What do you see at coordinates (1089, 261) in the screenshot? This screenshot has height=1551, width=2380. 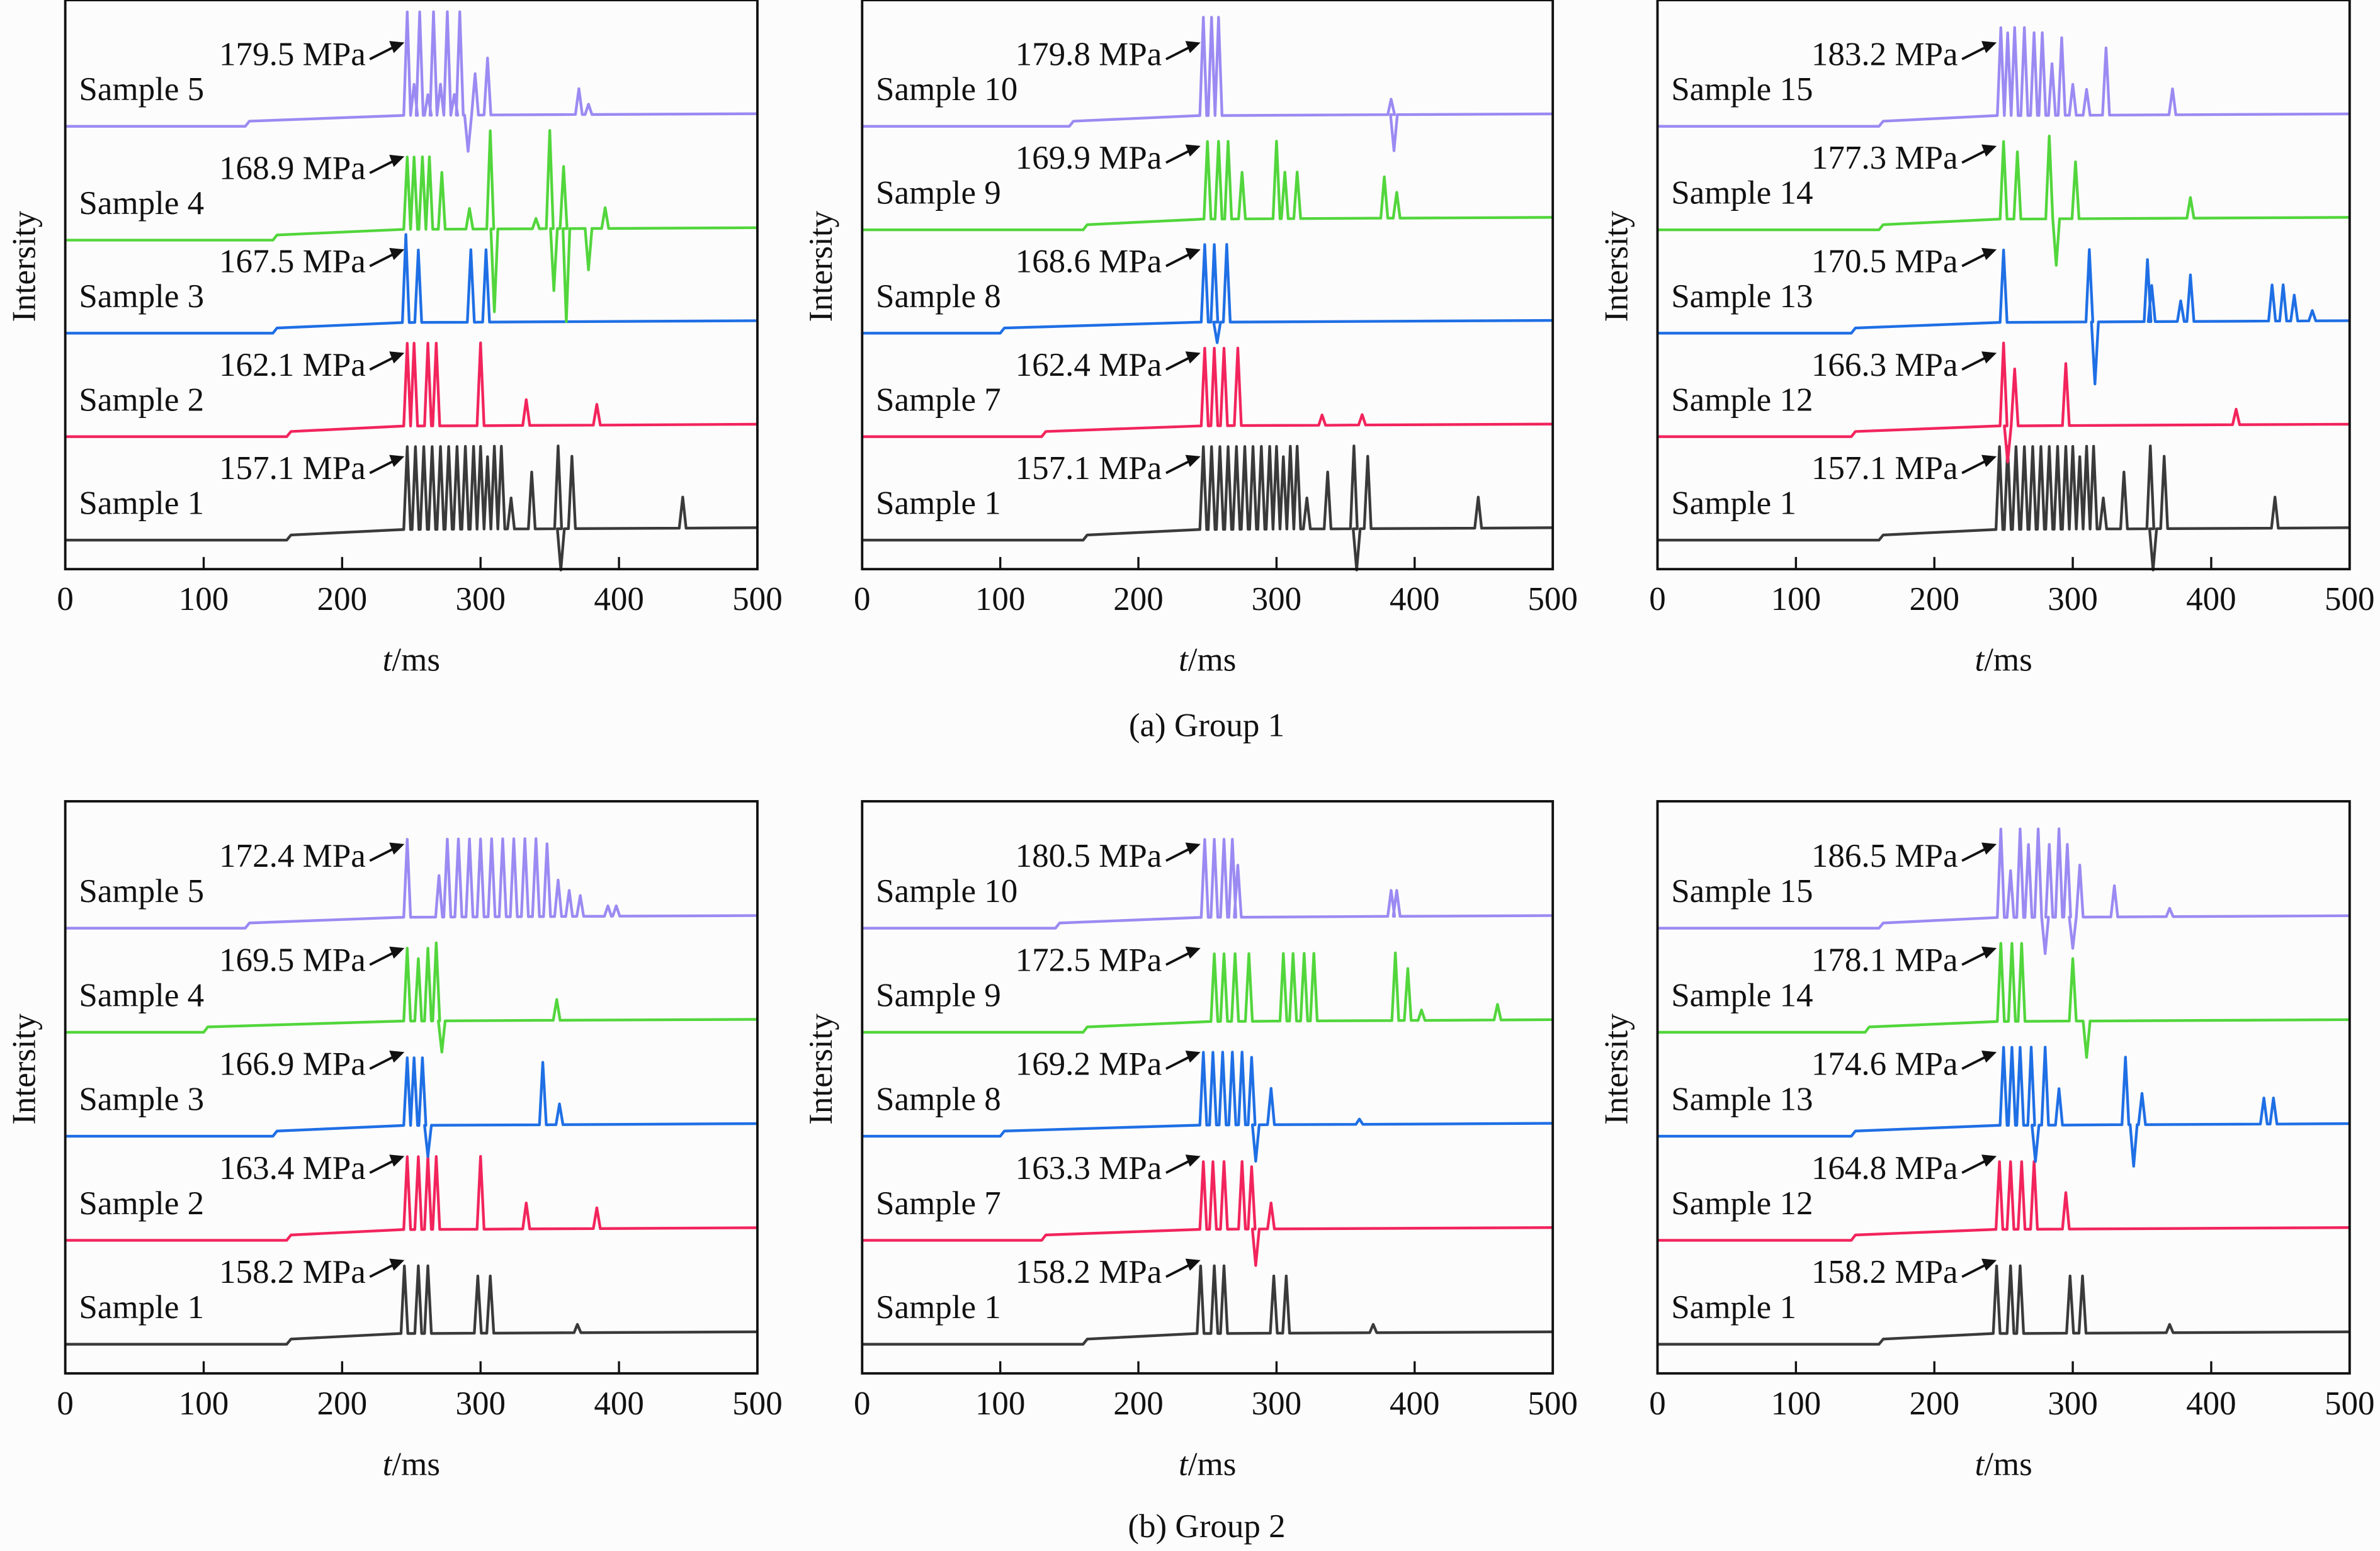 I see `stress-annotation: 168.6 MPa` at bounding box center [1089, 261].